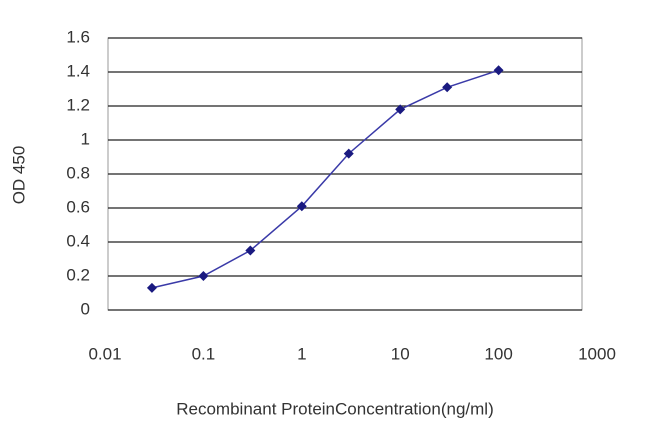 The width and height of the screenshot is (650, 434). Describe the element at coordinates (335, 408) in the screenshot. I see `x-axis-label: Recombinant ProteinConcentration(ng/ml)` at that location.